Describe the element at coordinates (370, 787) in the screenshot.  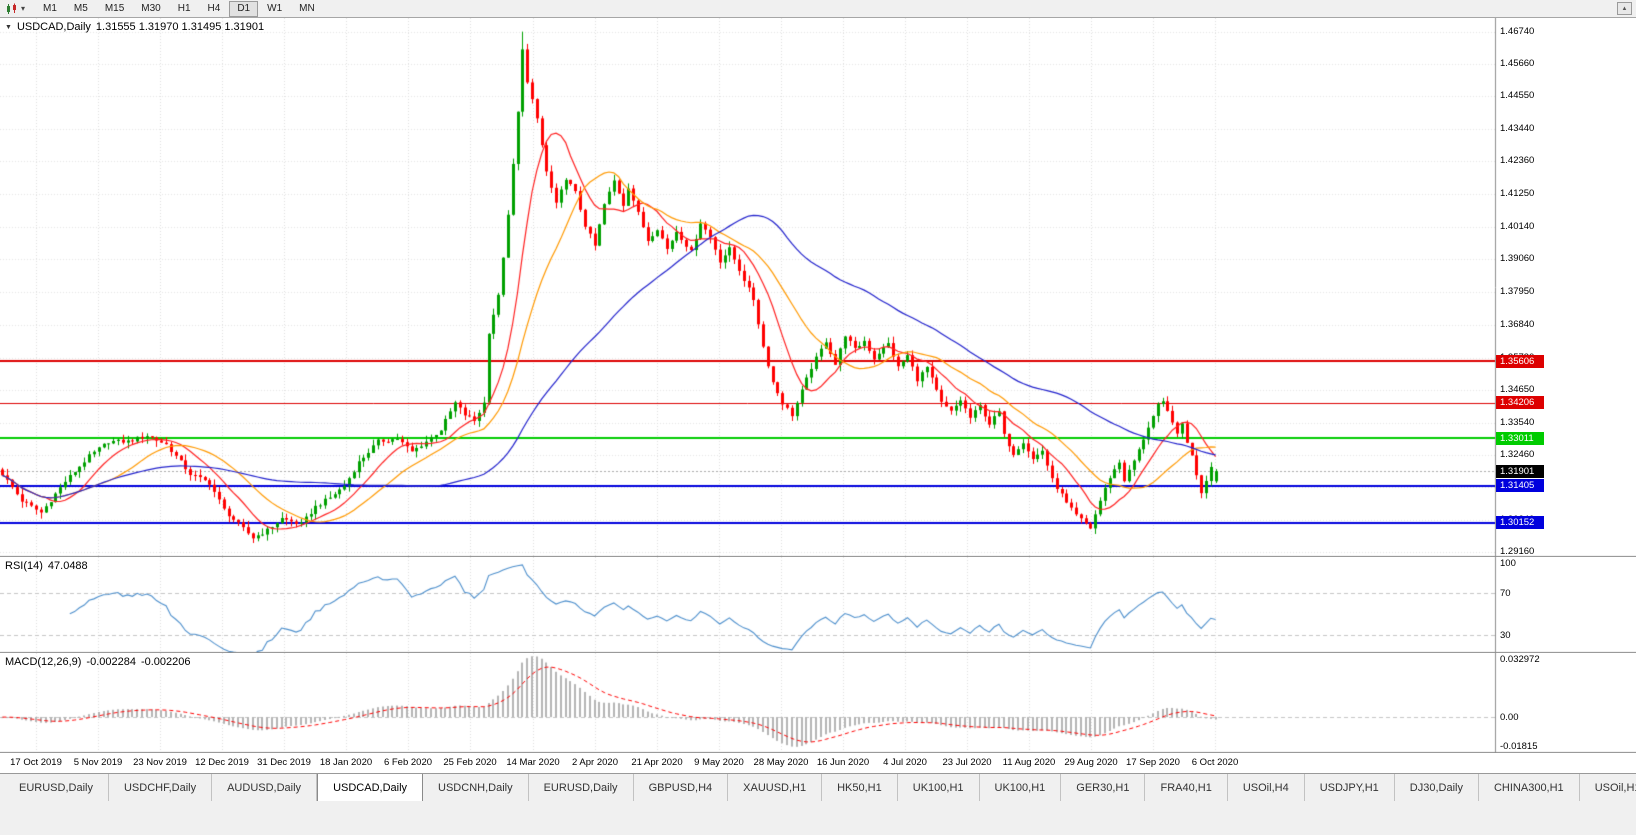
I see `chart-tab-usdcad-daily: USDCAD,Daily` at that location.